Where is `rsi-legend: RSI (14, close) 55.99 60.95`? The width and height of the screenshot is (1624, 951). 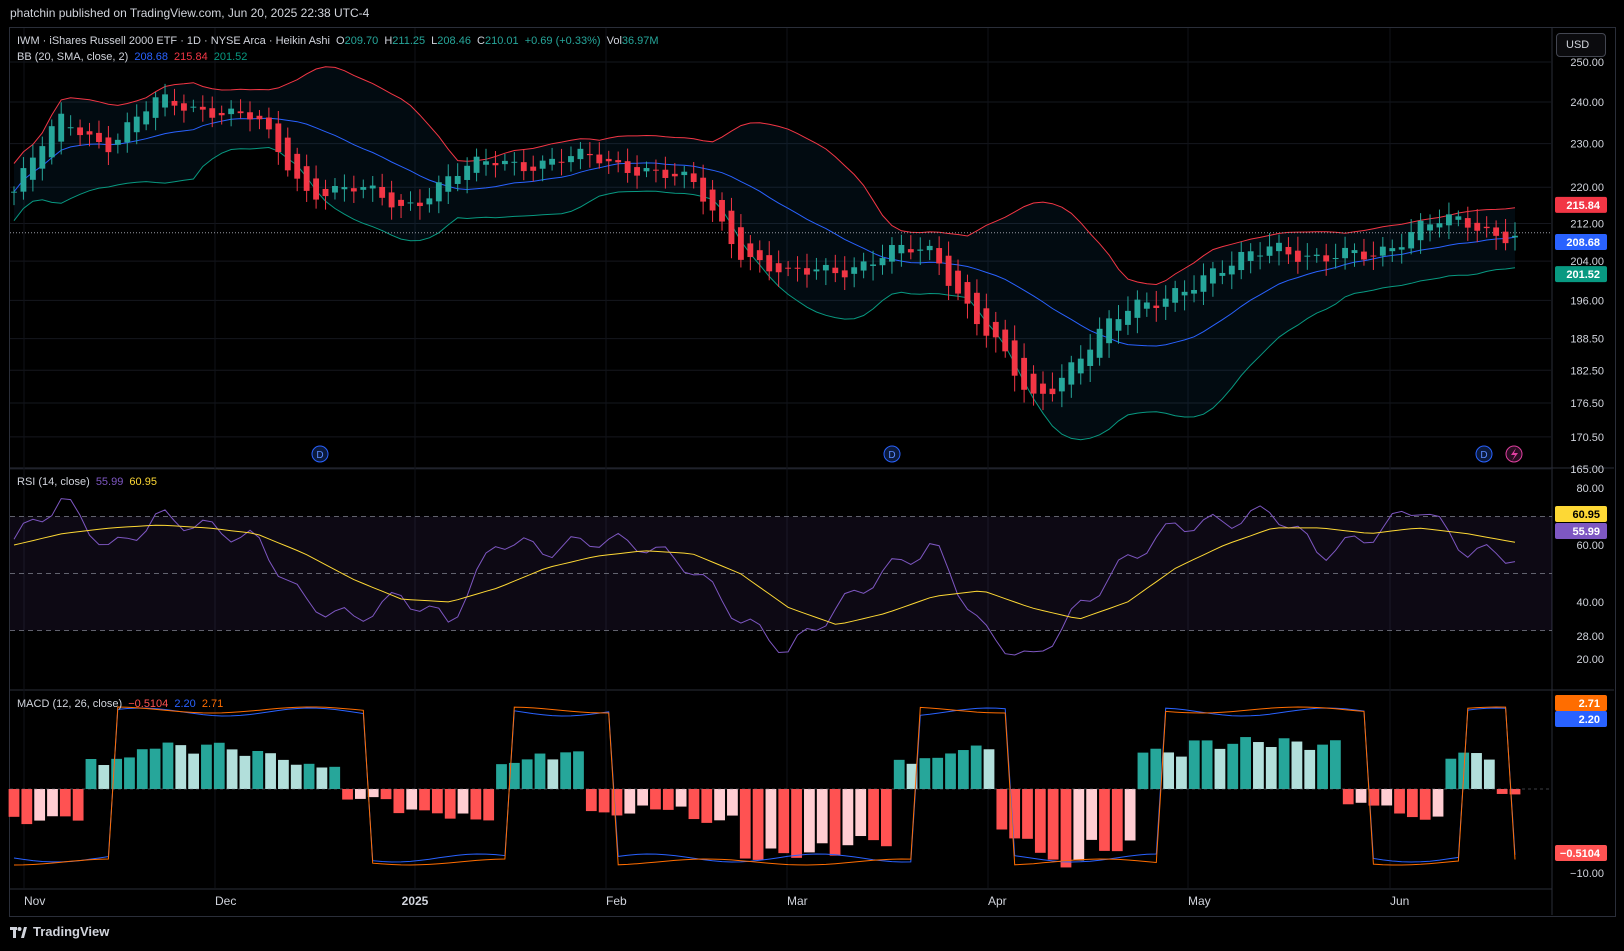
rsi-legend: RSI (14, close) 55.99 60.95 is located at coordinates (88, 482).